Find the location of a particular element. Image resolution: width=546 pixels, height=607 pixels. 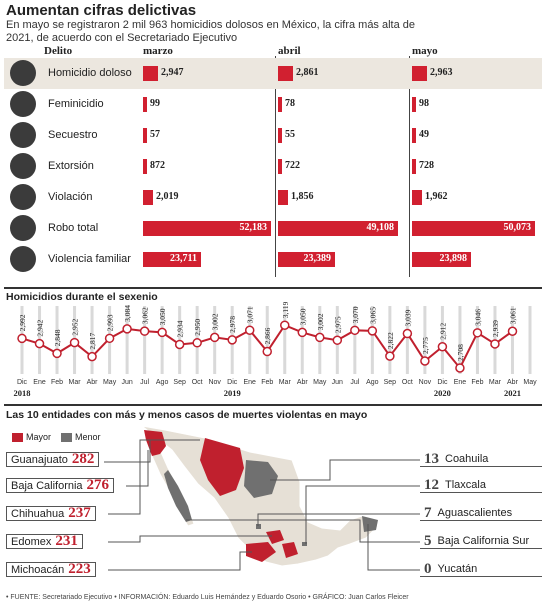

data-label: 2,942 is located at coordinates (40, 328).